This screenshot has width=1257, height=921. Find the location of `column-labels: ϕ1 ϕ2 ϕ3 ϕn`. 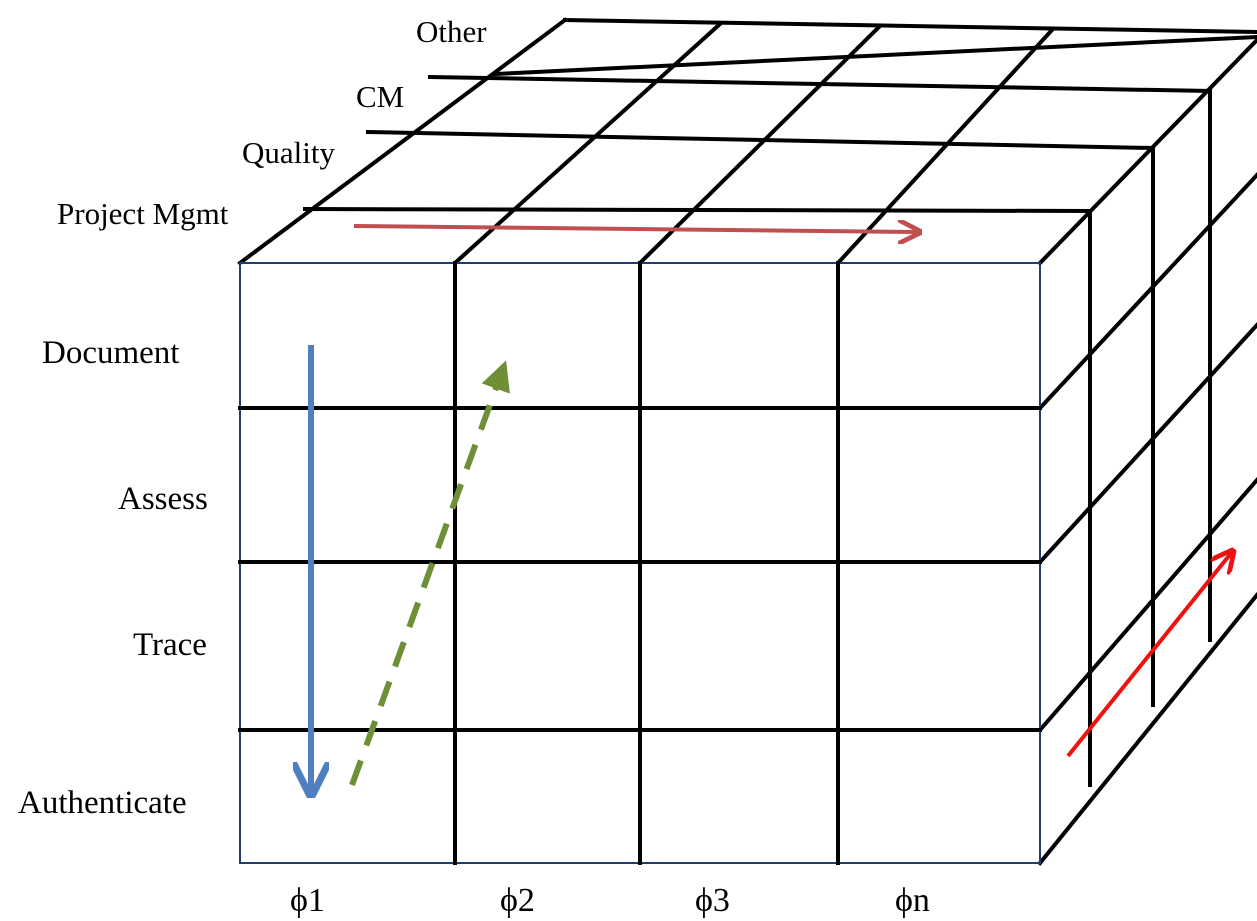

column-labels: ϕ1 ϕ2 ϕ3 ϕn is located at coordinates (610, 900).